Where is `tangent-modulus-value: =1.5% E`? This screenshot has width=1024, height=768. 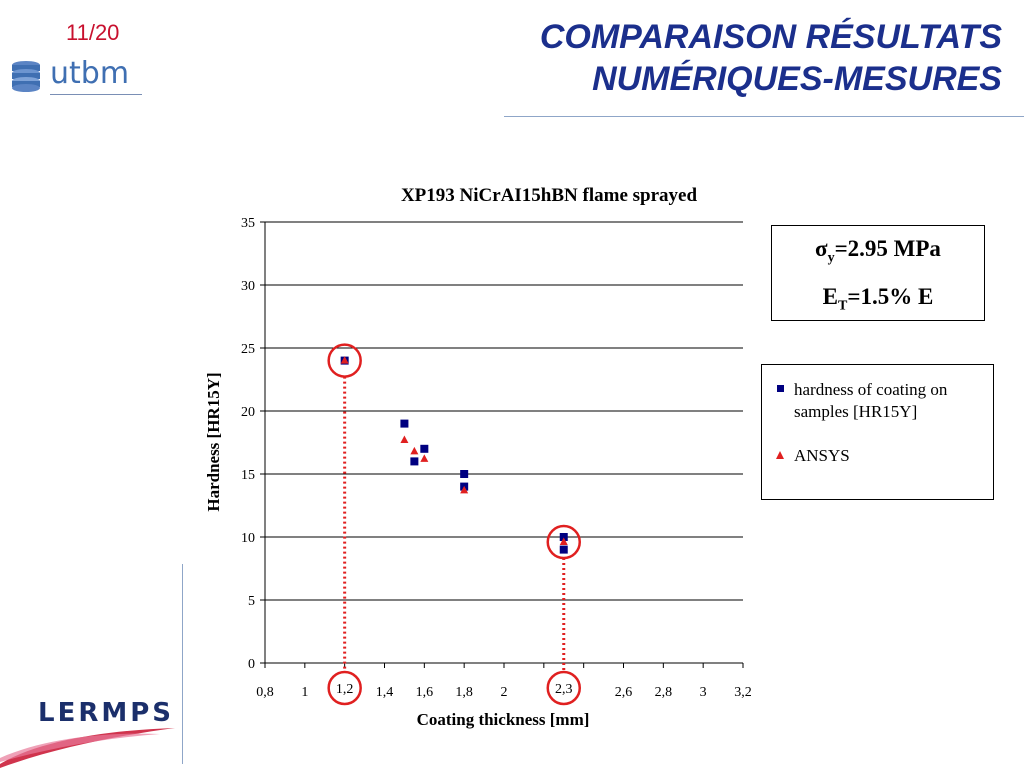 tangent-modulus-value: =1.5% E is located at coordinates (890, 296).